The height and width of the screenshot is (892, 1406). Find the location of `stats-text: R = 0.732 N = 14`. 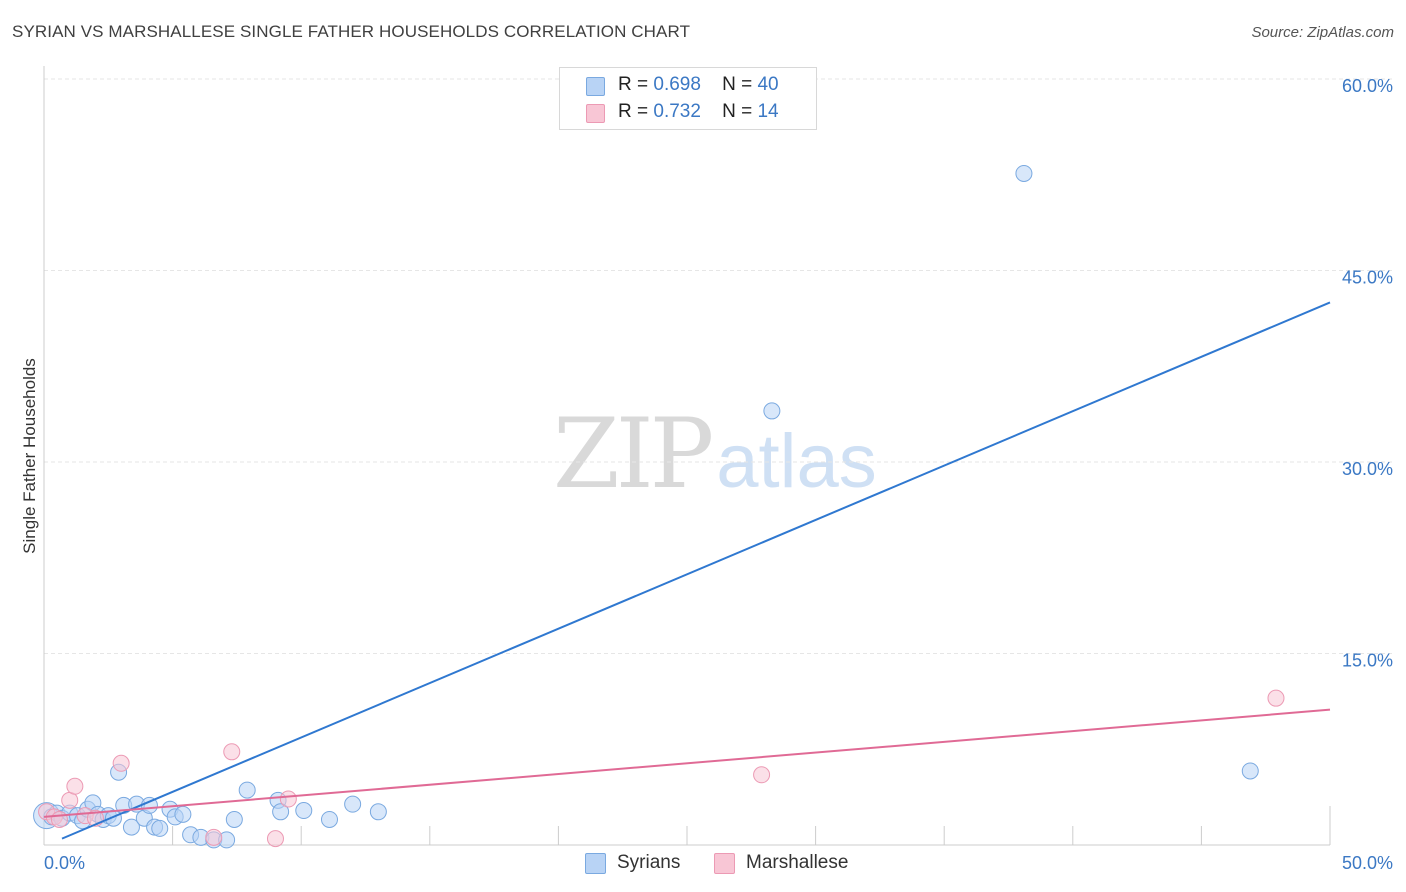

stats-text: R = 0.732 N = 14 is located at coordinates (698, 112).